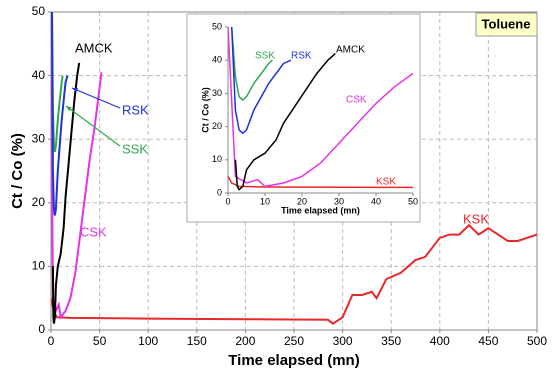  I want to click on plot-area, so click(320, 109).